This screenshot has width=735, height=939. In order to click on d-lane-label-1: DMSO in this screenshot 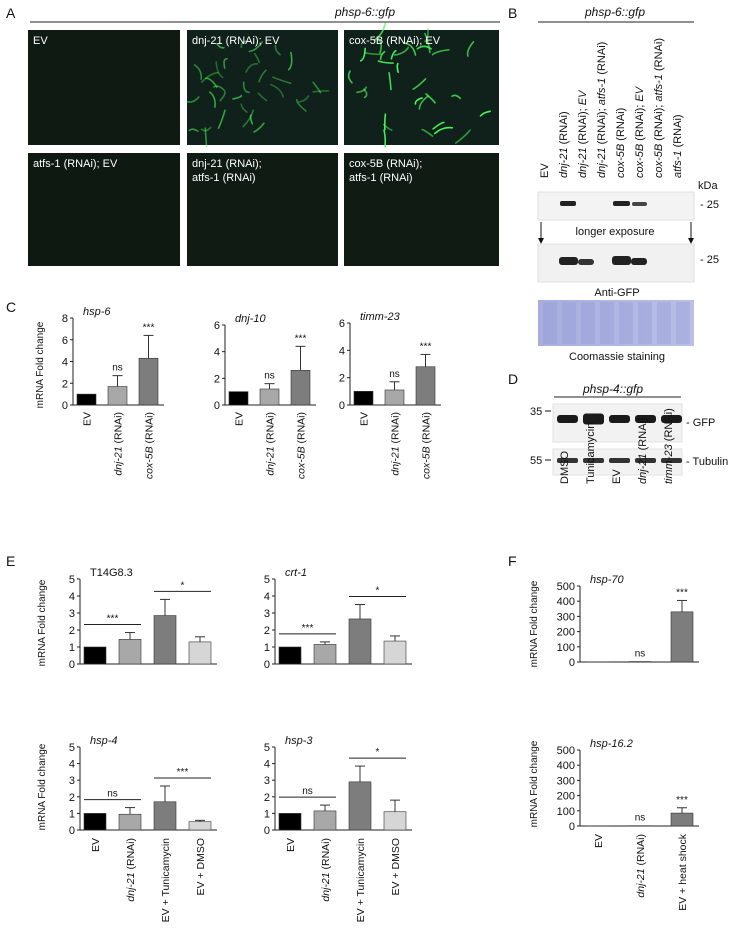, I will do `click(565, 467)`.